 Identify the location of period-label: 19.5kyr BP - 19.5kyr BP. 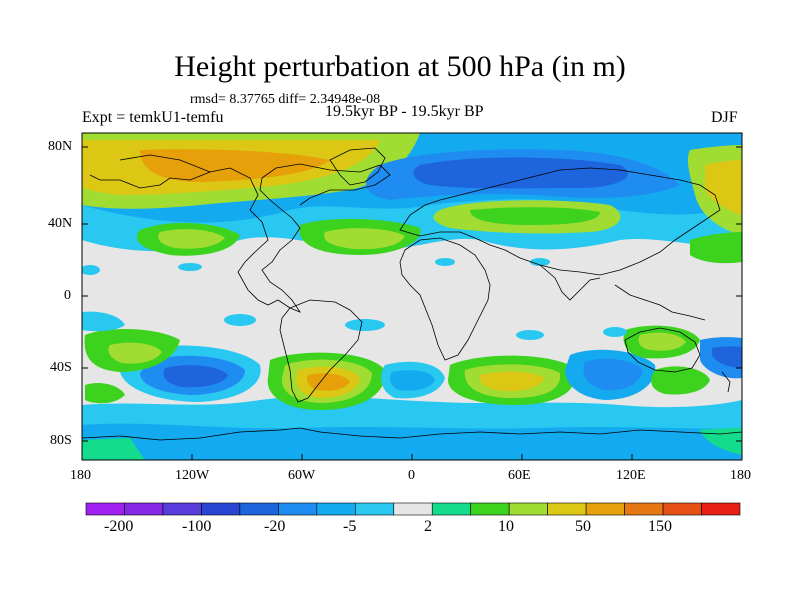
(404, 111).